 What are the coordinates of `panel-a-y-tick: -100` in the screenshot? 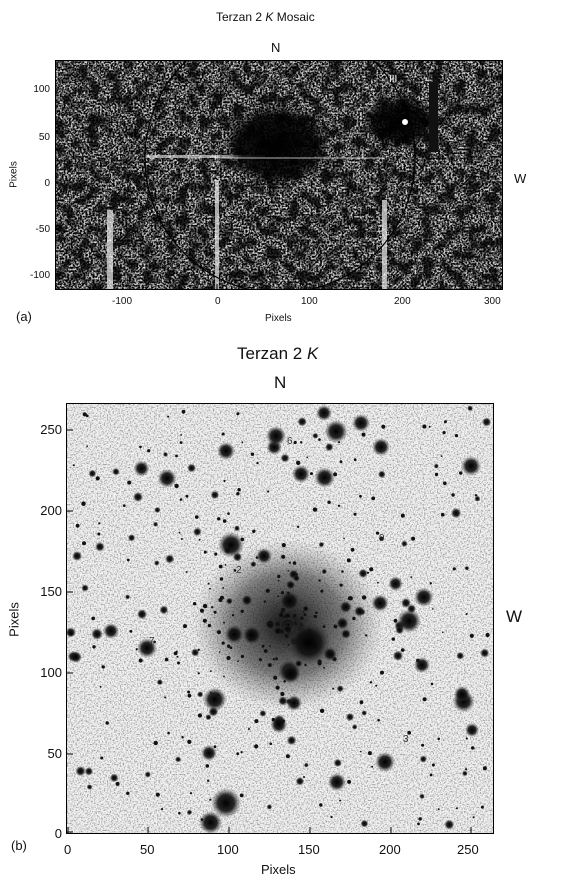 It's located at (39, 275).